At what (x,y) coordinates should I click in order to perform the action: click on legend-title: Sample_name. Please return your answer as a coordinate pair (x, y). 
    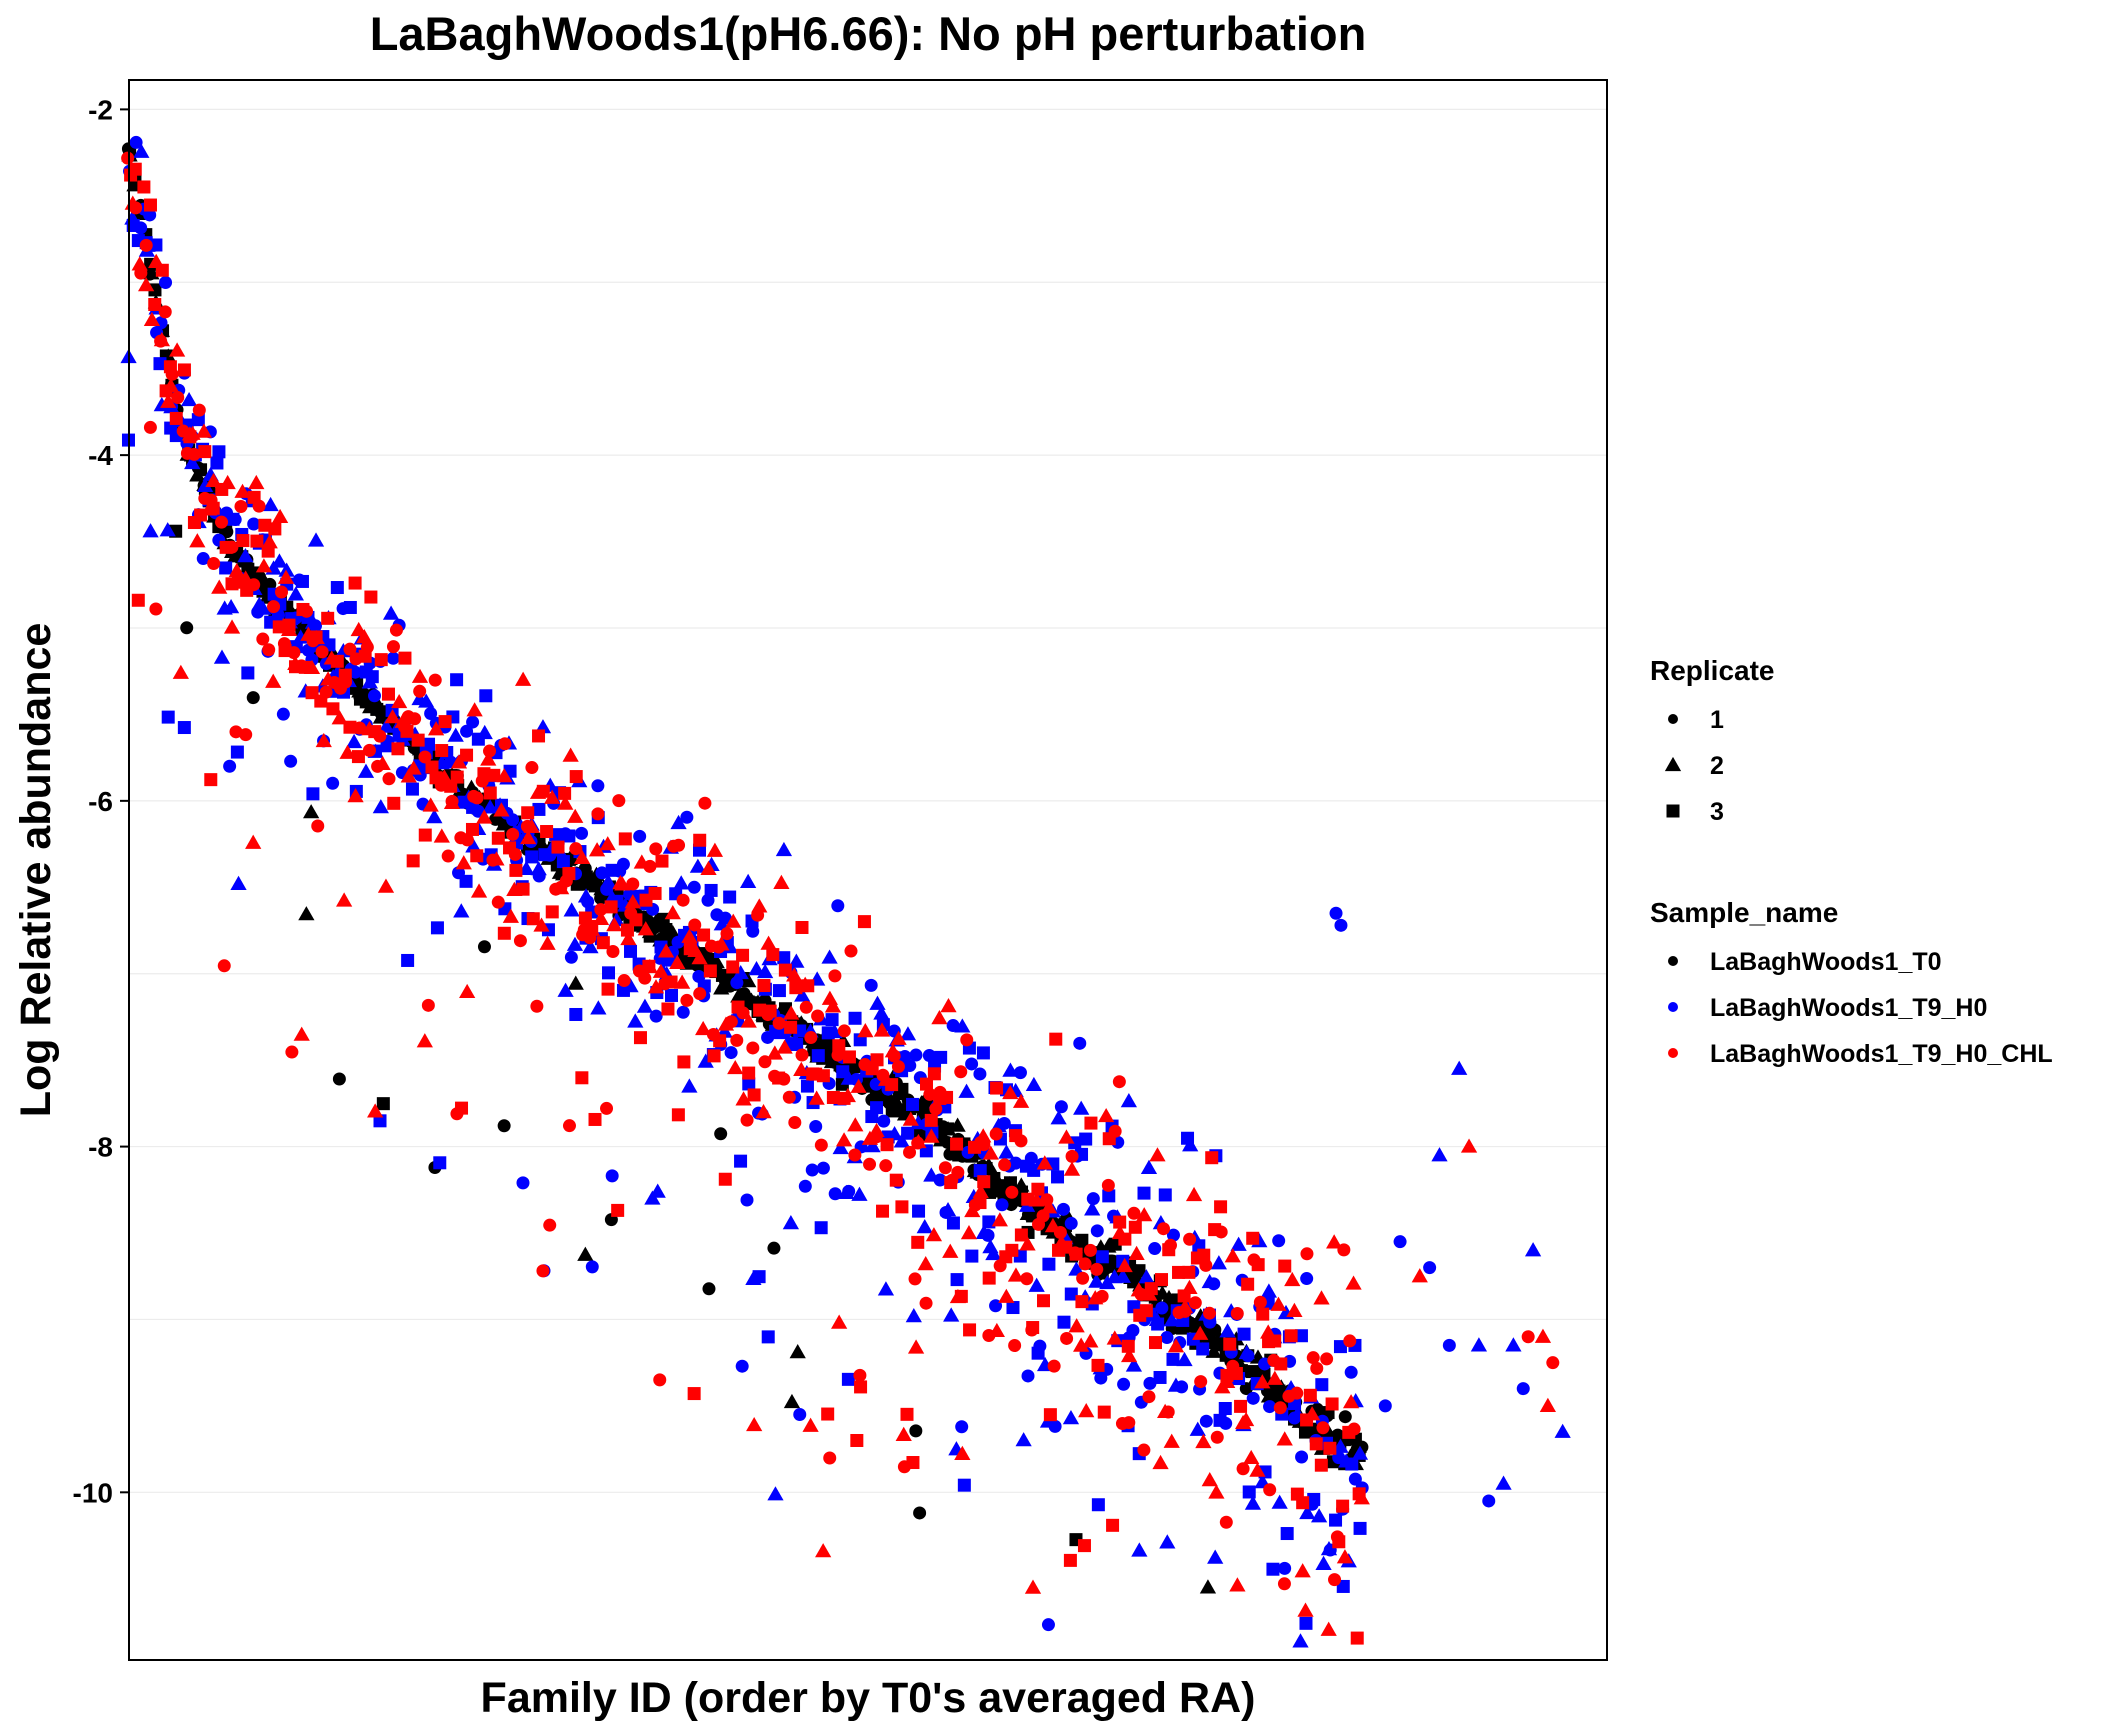
    Looking at the image, I should click on (1744, 912).